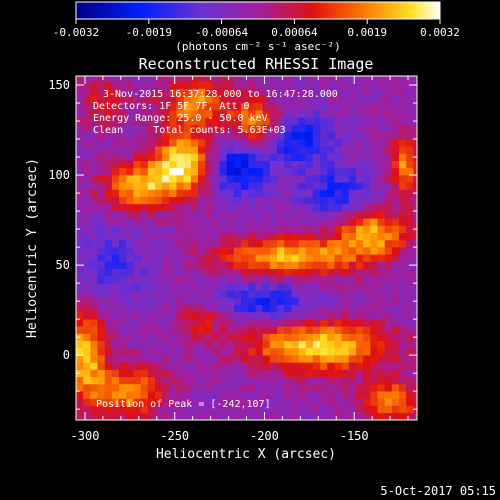 Image resolution: width=500 pixels, height=500 pixels. I want to click on colorbar, so click(258, 10).